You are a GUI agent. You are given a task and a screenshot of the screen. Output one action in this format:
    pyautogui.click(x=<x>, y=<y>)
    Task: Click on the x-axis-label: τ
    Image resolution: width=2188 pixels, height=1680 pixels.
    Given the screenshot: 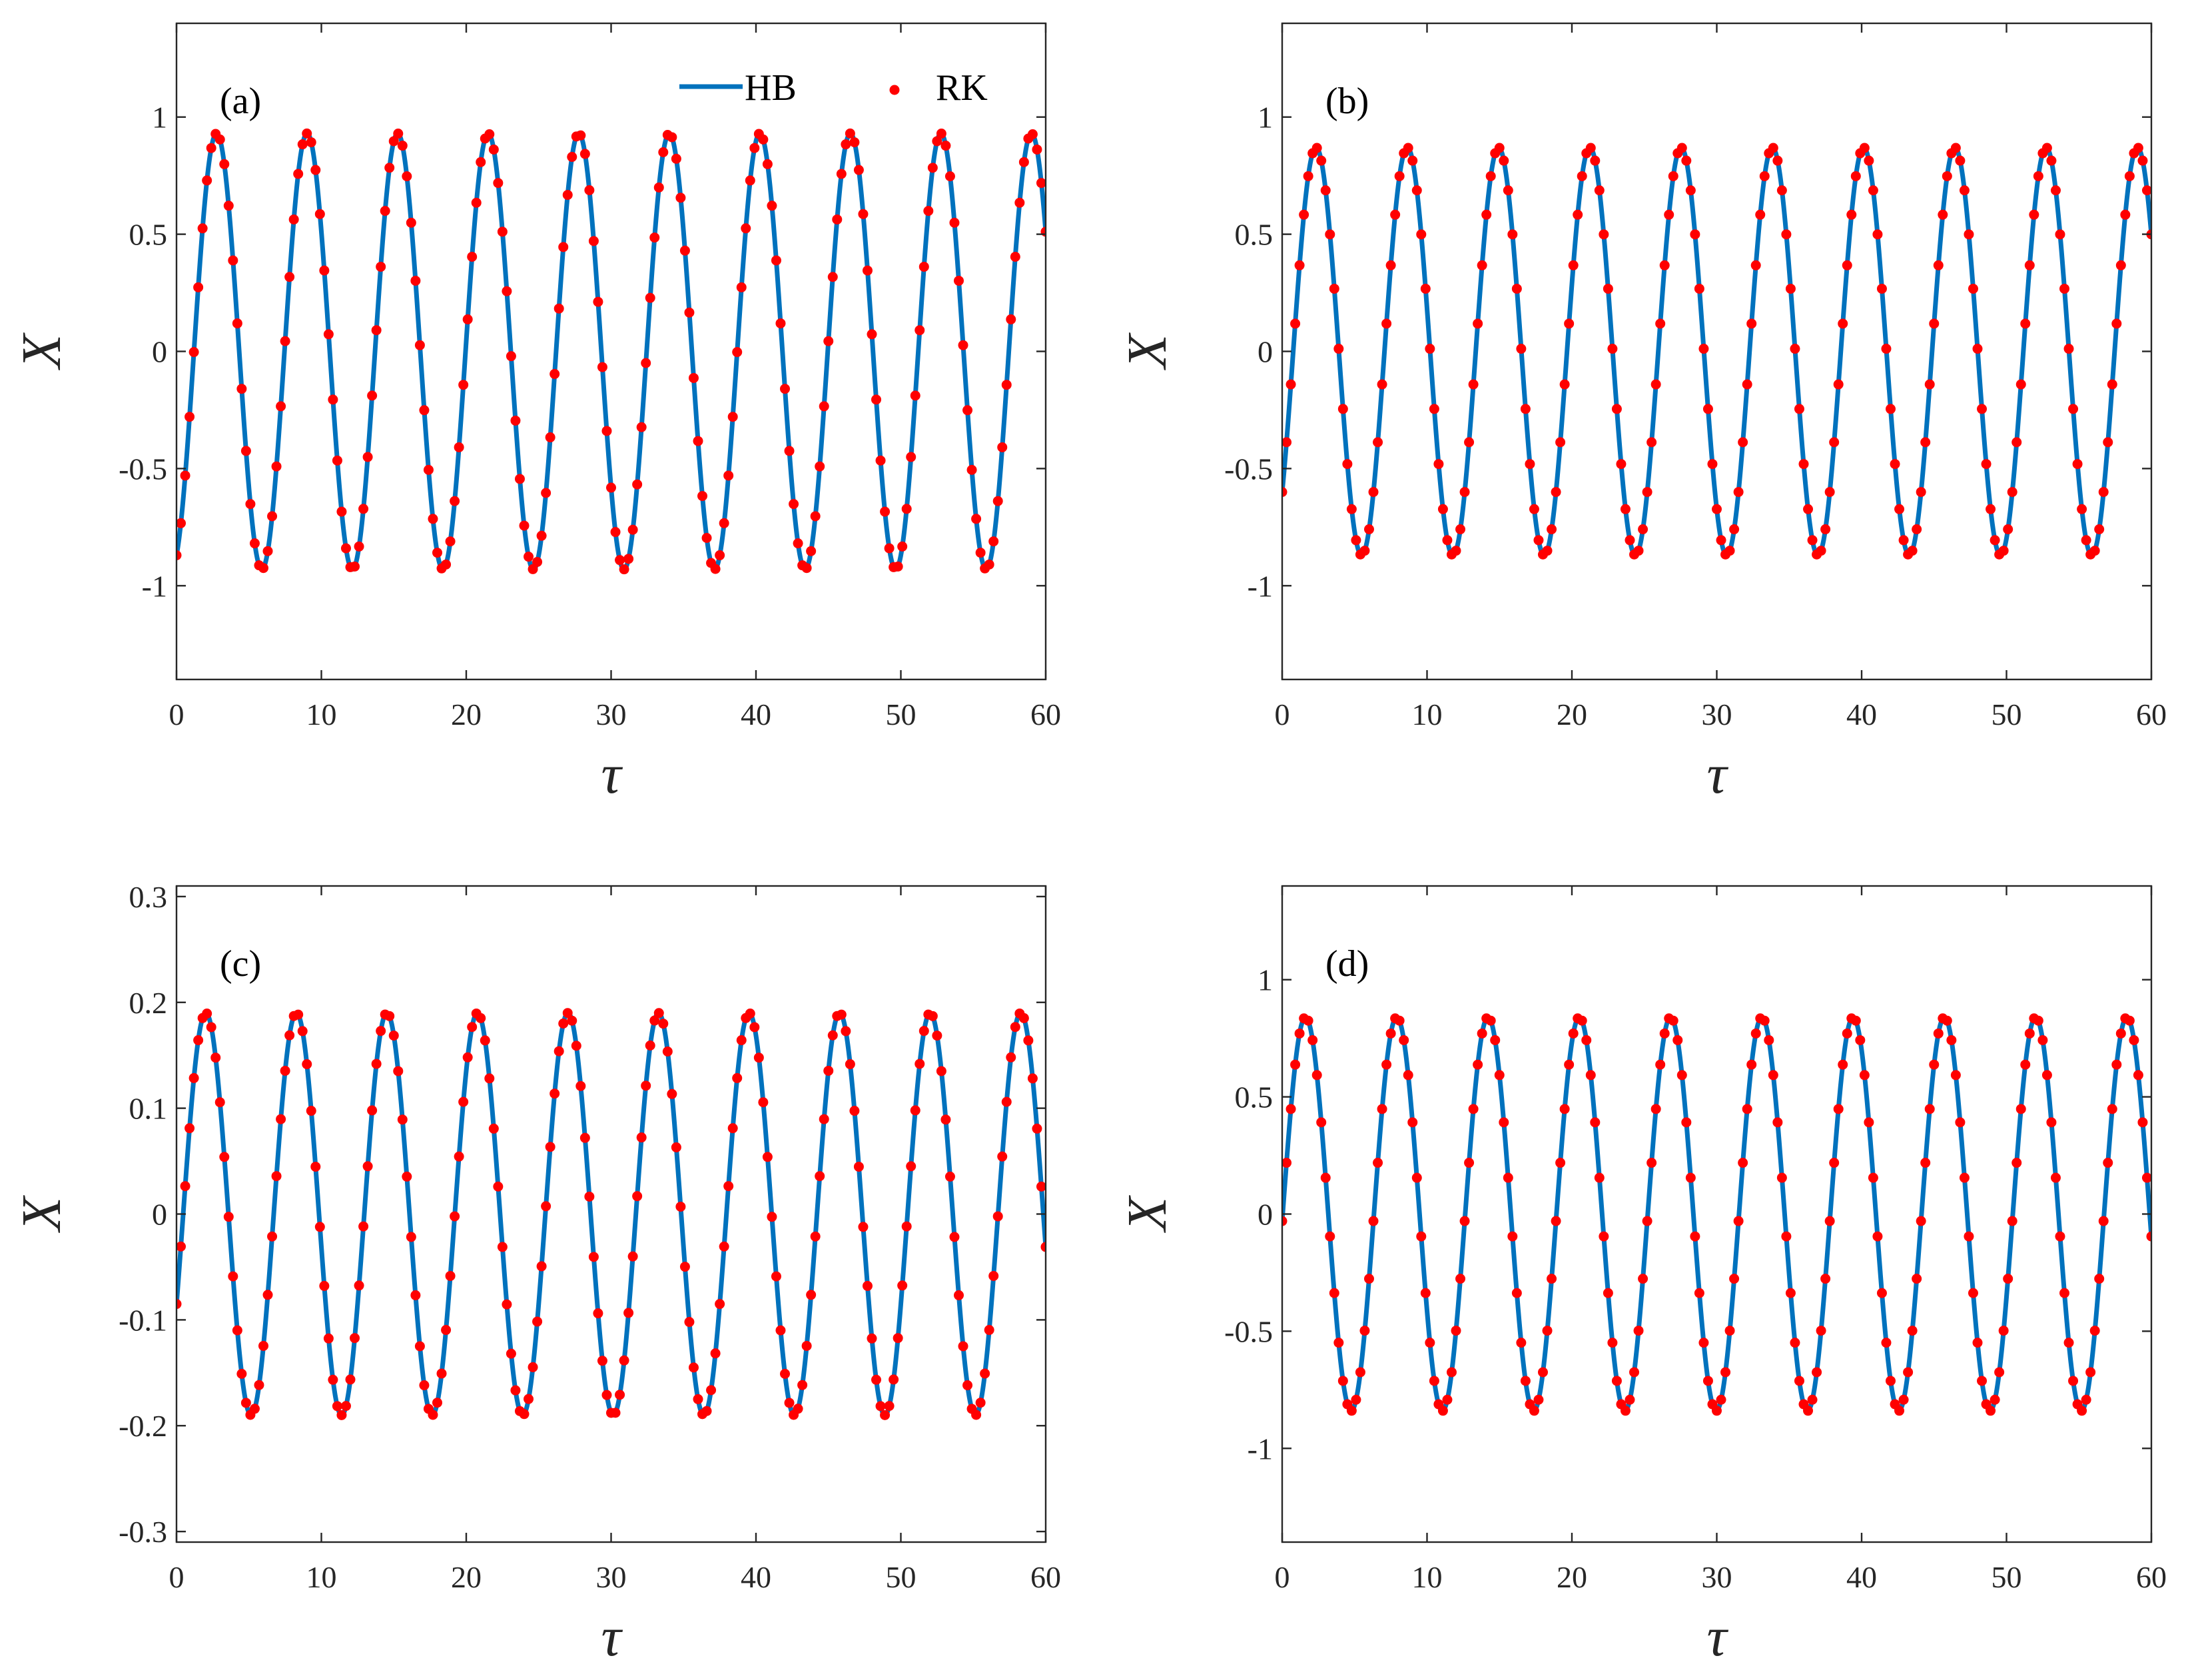 What is the action you would take?
    pyautogui.click(x=612, y=1637)
    